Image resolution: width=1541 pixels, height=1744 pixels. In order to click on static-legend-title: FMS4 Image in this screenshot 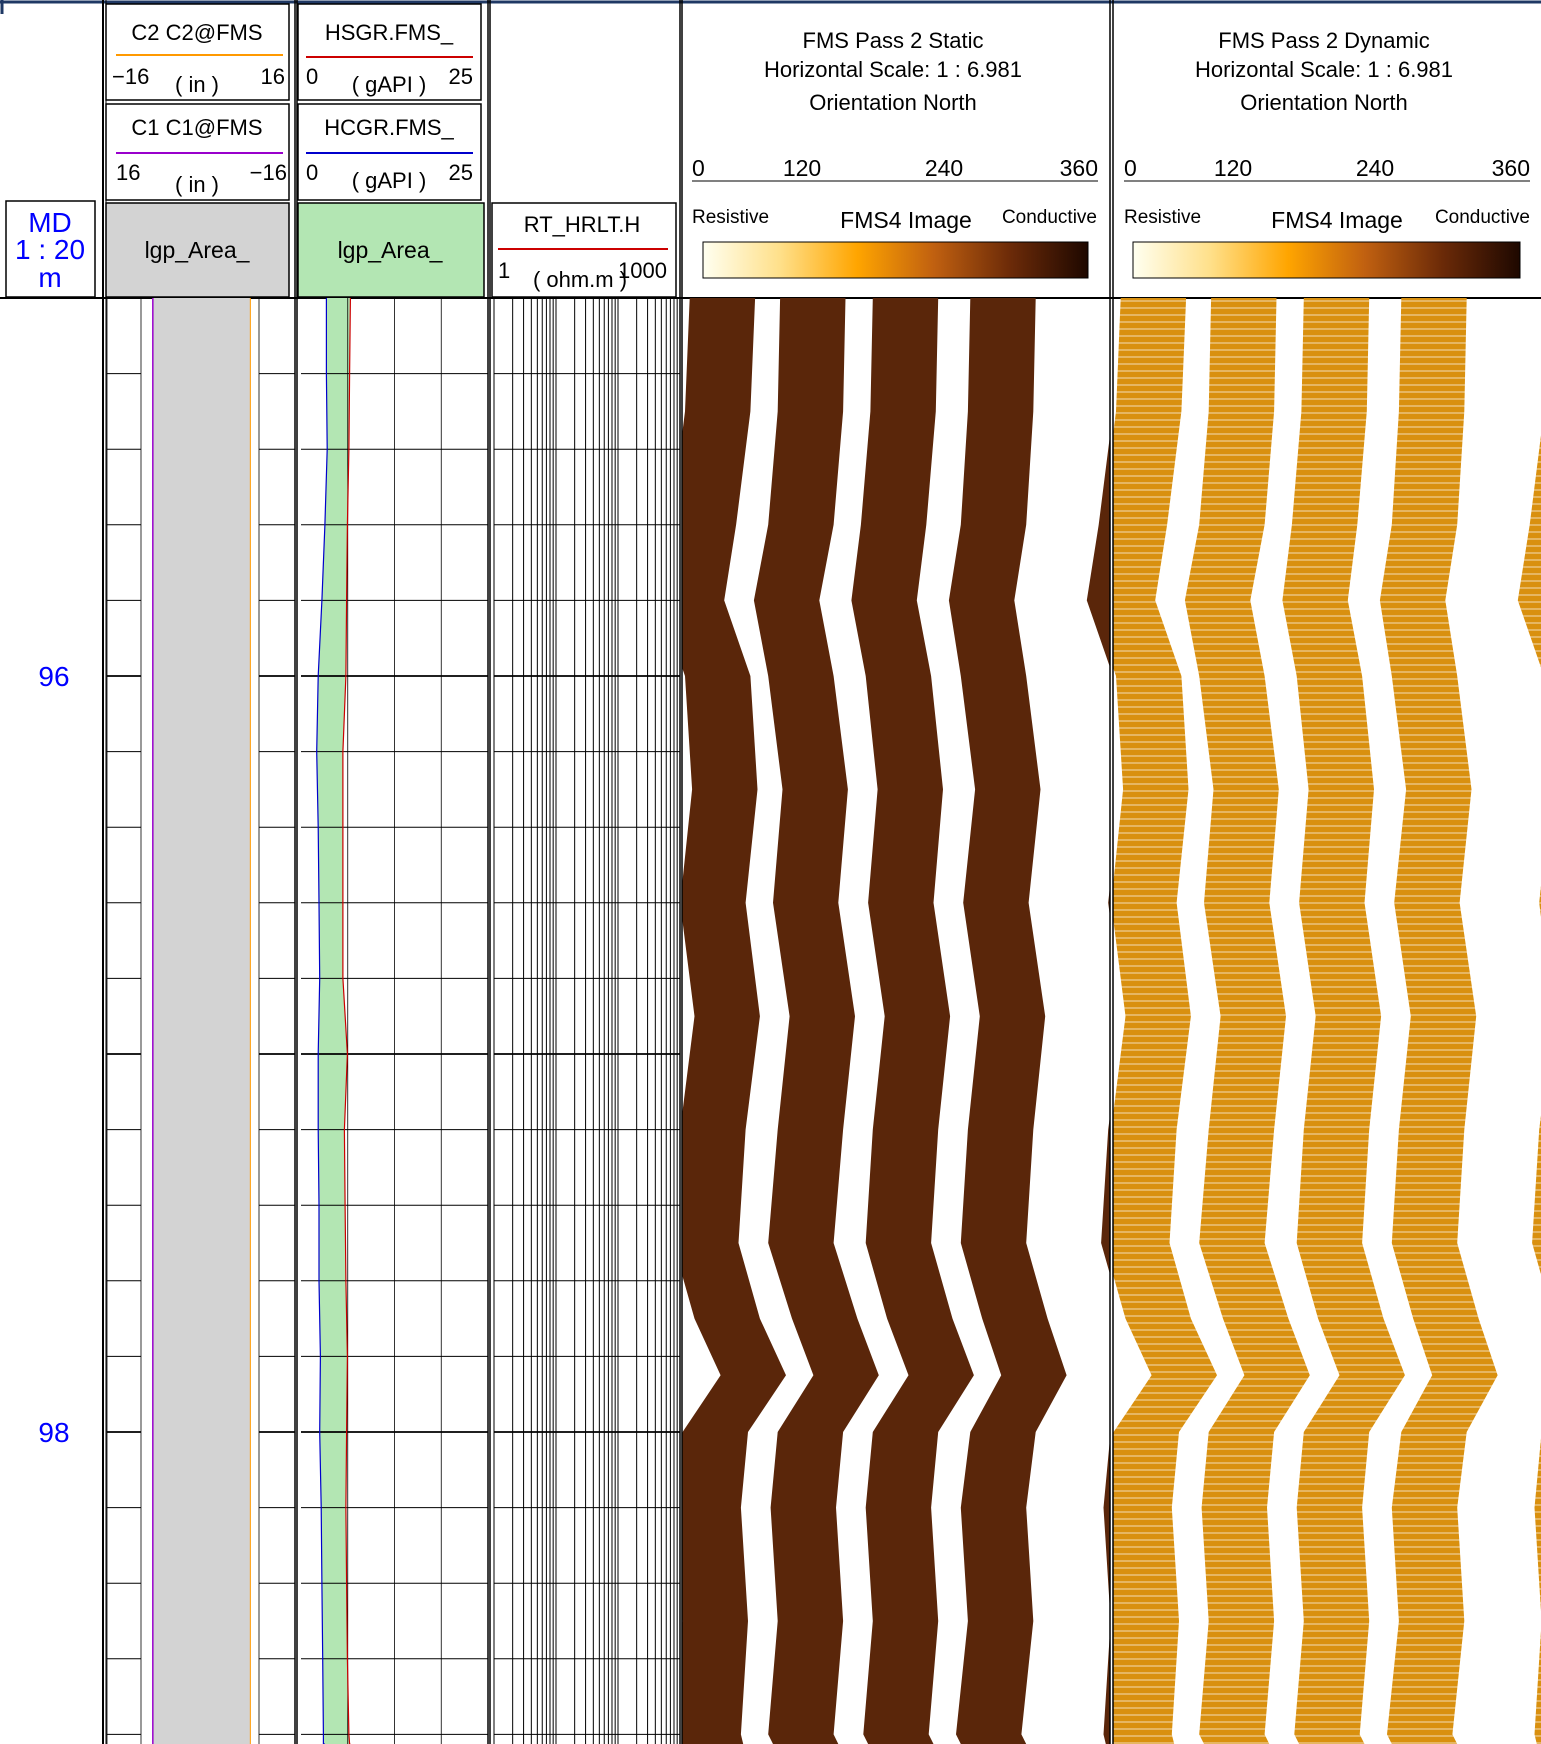, I will do `click(906, 220)`.